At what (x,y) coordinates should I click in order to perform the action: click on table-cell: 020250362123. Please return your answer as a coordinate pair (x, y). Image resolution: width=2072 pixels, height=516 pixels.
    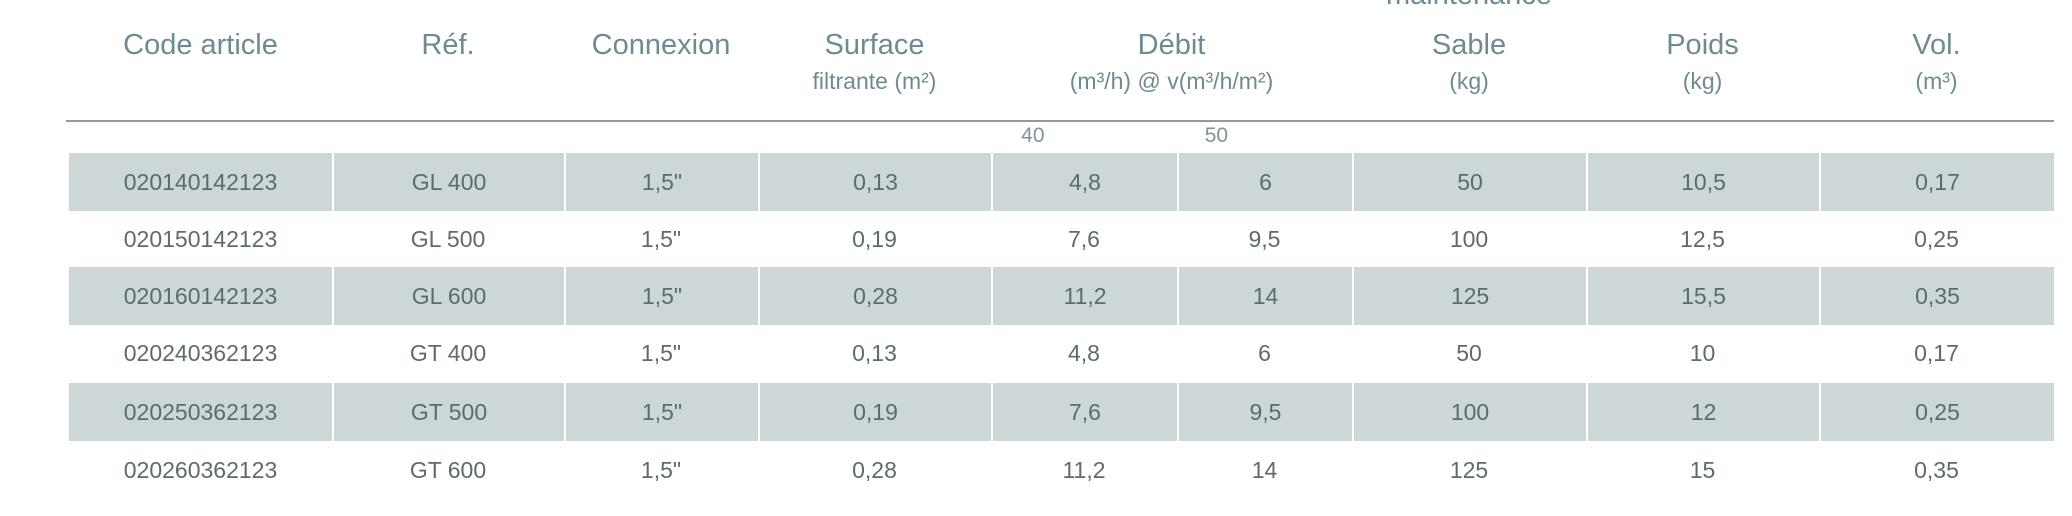
    Looking at the image, I should click on (200, 412).